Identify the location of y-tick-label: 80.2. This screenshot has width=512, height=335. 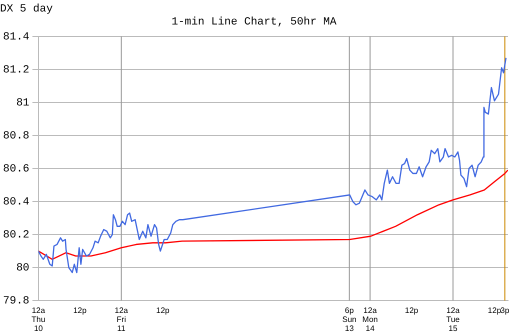
(16, 235).